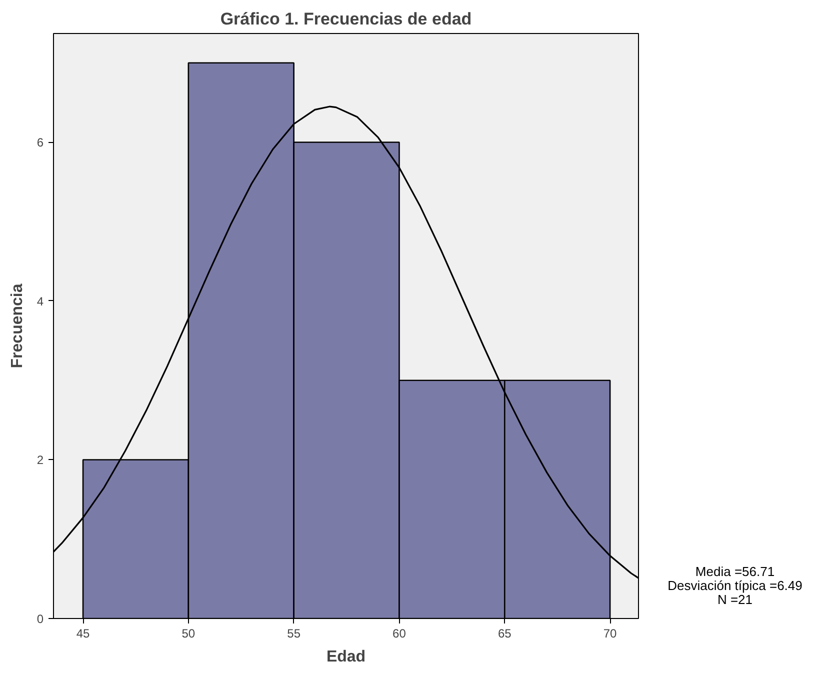 Image resolution: width=825 pixels, height=675 pixels. Describe the element at coordinates (40, 143) in the screenshot. I see `y-tick-label: 6` at that location.